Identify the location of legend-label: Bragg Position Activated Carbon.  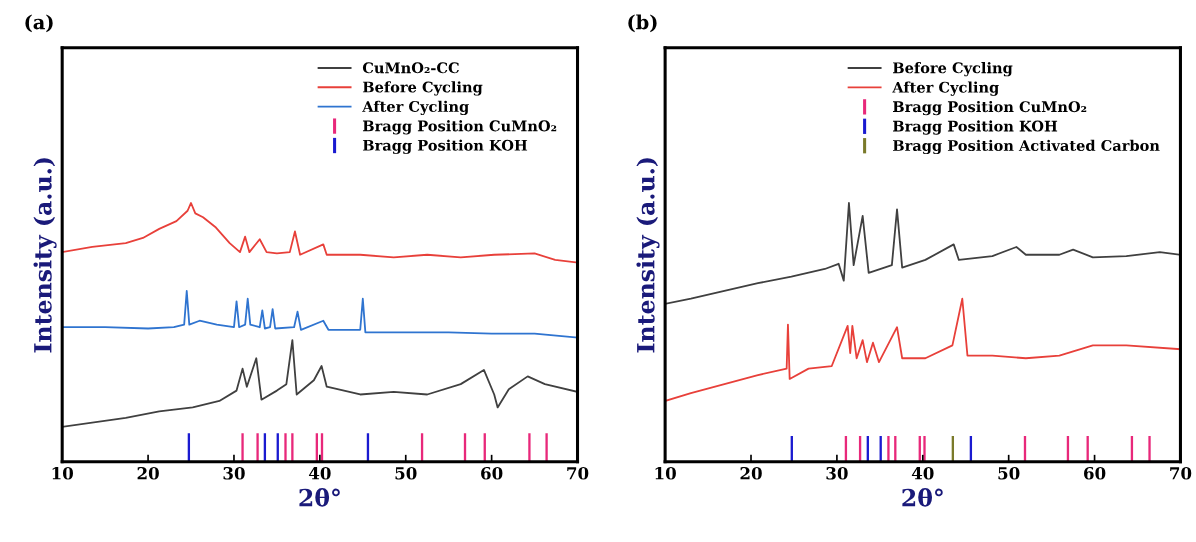
(1026, 147).